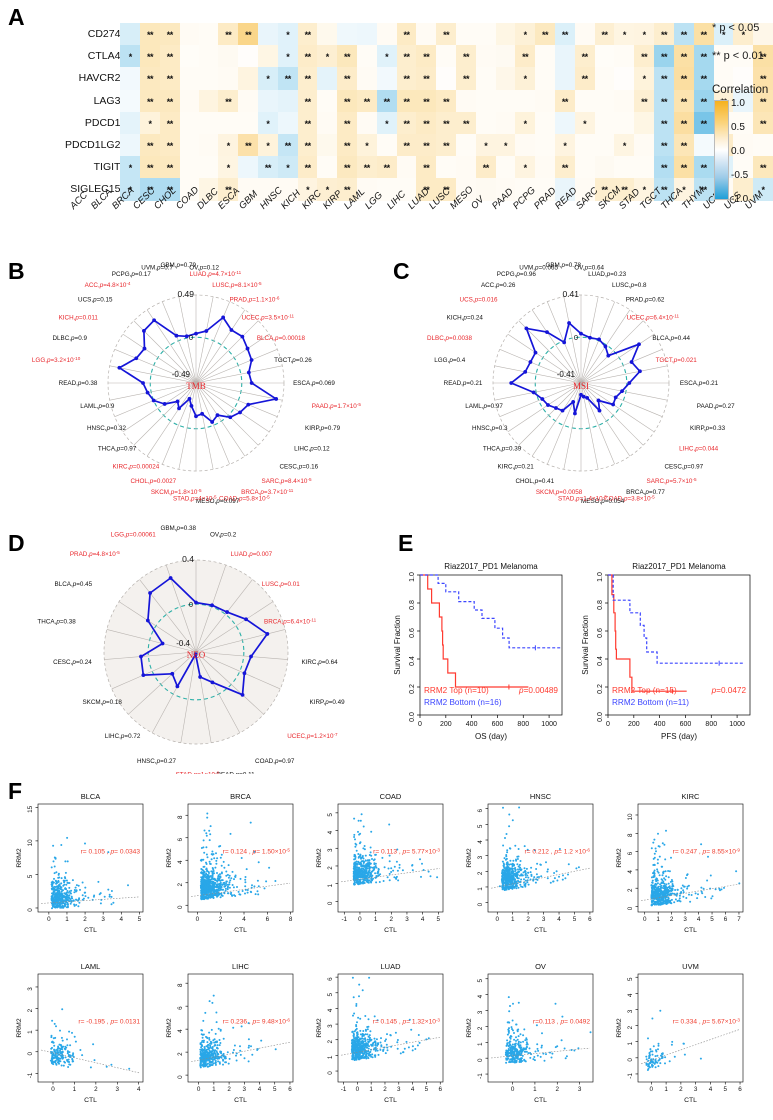  Describe the element at coordinates (699, 919) in the screenshot. I see `svg-text: 4` at that location.